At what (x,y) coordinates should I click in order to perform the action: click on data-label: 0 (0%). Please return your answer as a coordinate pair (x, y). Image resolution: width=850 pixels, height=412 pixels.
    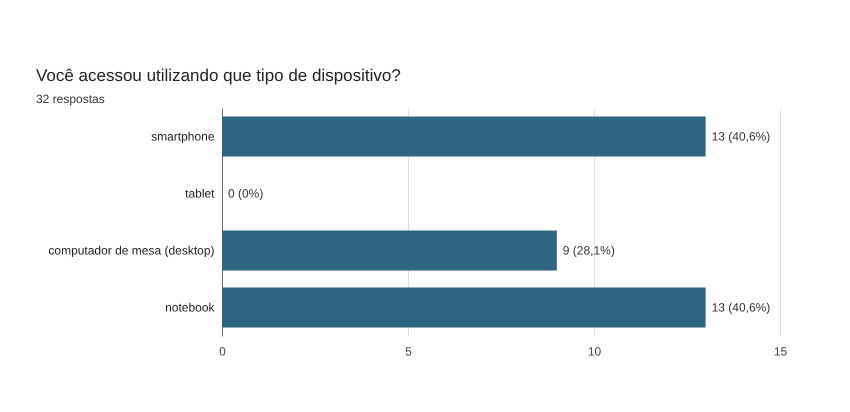
    Looking at the image, I should click on (246, 193).